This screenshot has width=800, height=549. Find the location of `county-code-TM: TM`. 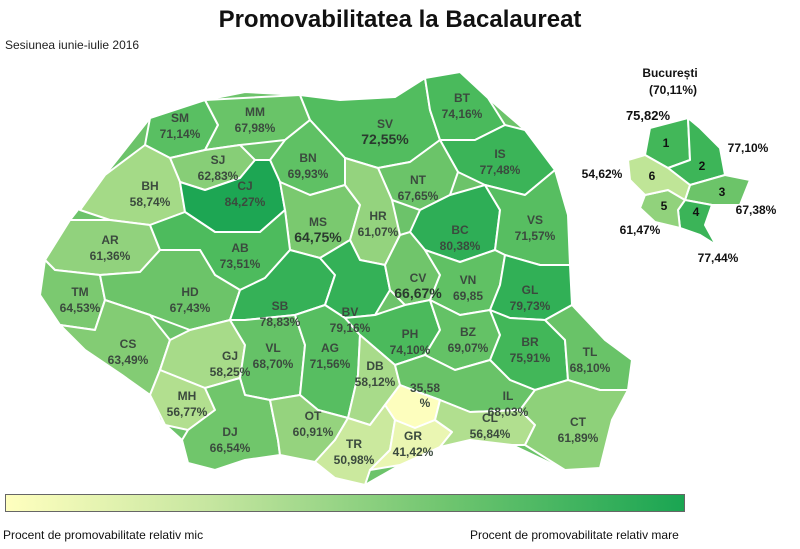

county-code-TM: TM is located at coordinates (79, 292).